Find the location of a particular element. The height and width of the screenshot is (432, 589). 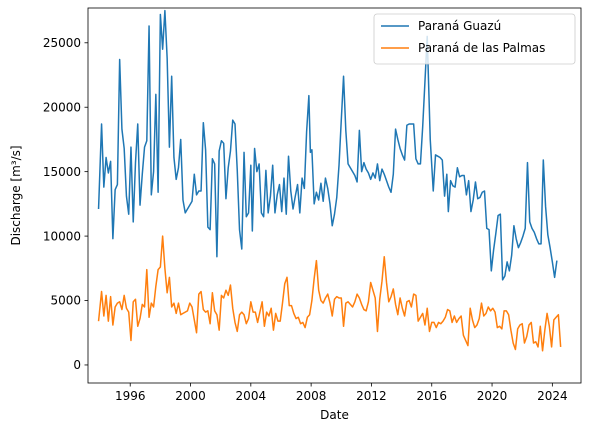

y-axis: 0 5000 10000 15000 20000 25000 is located at coordinates (65, 204).